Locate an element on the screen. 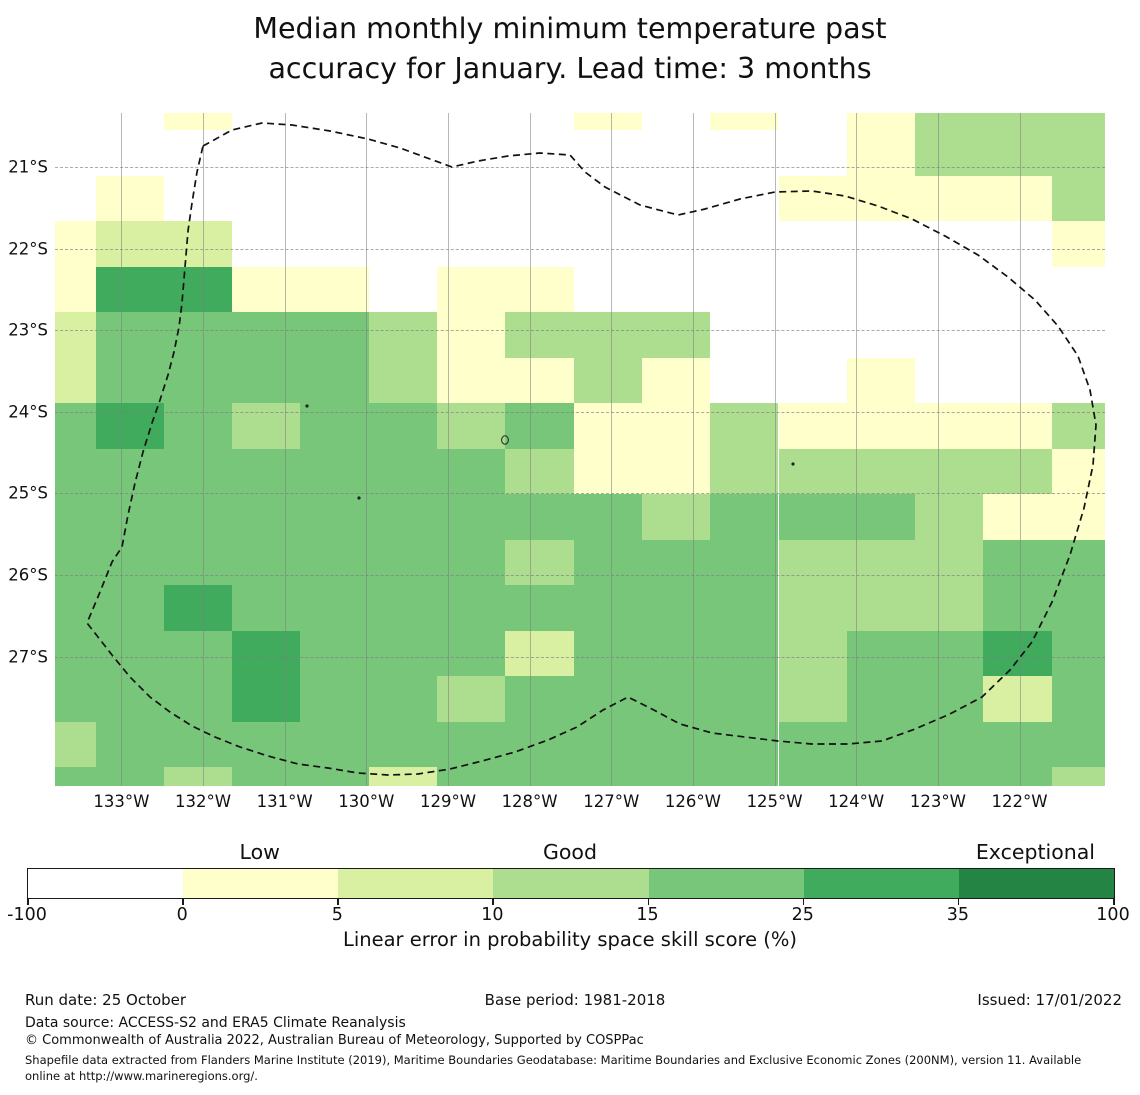 The image size is (1140, 1095). island-dot-mark is located at coordinates (793, 464).